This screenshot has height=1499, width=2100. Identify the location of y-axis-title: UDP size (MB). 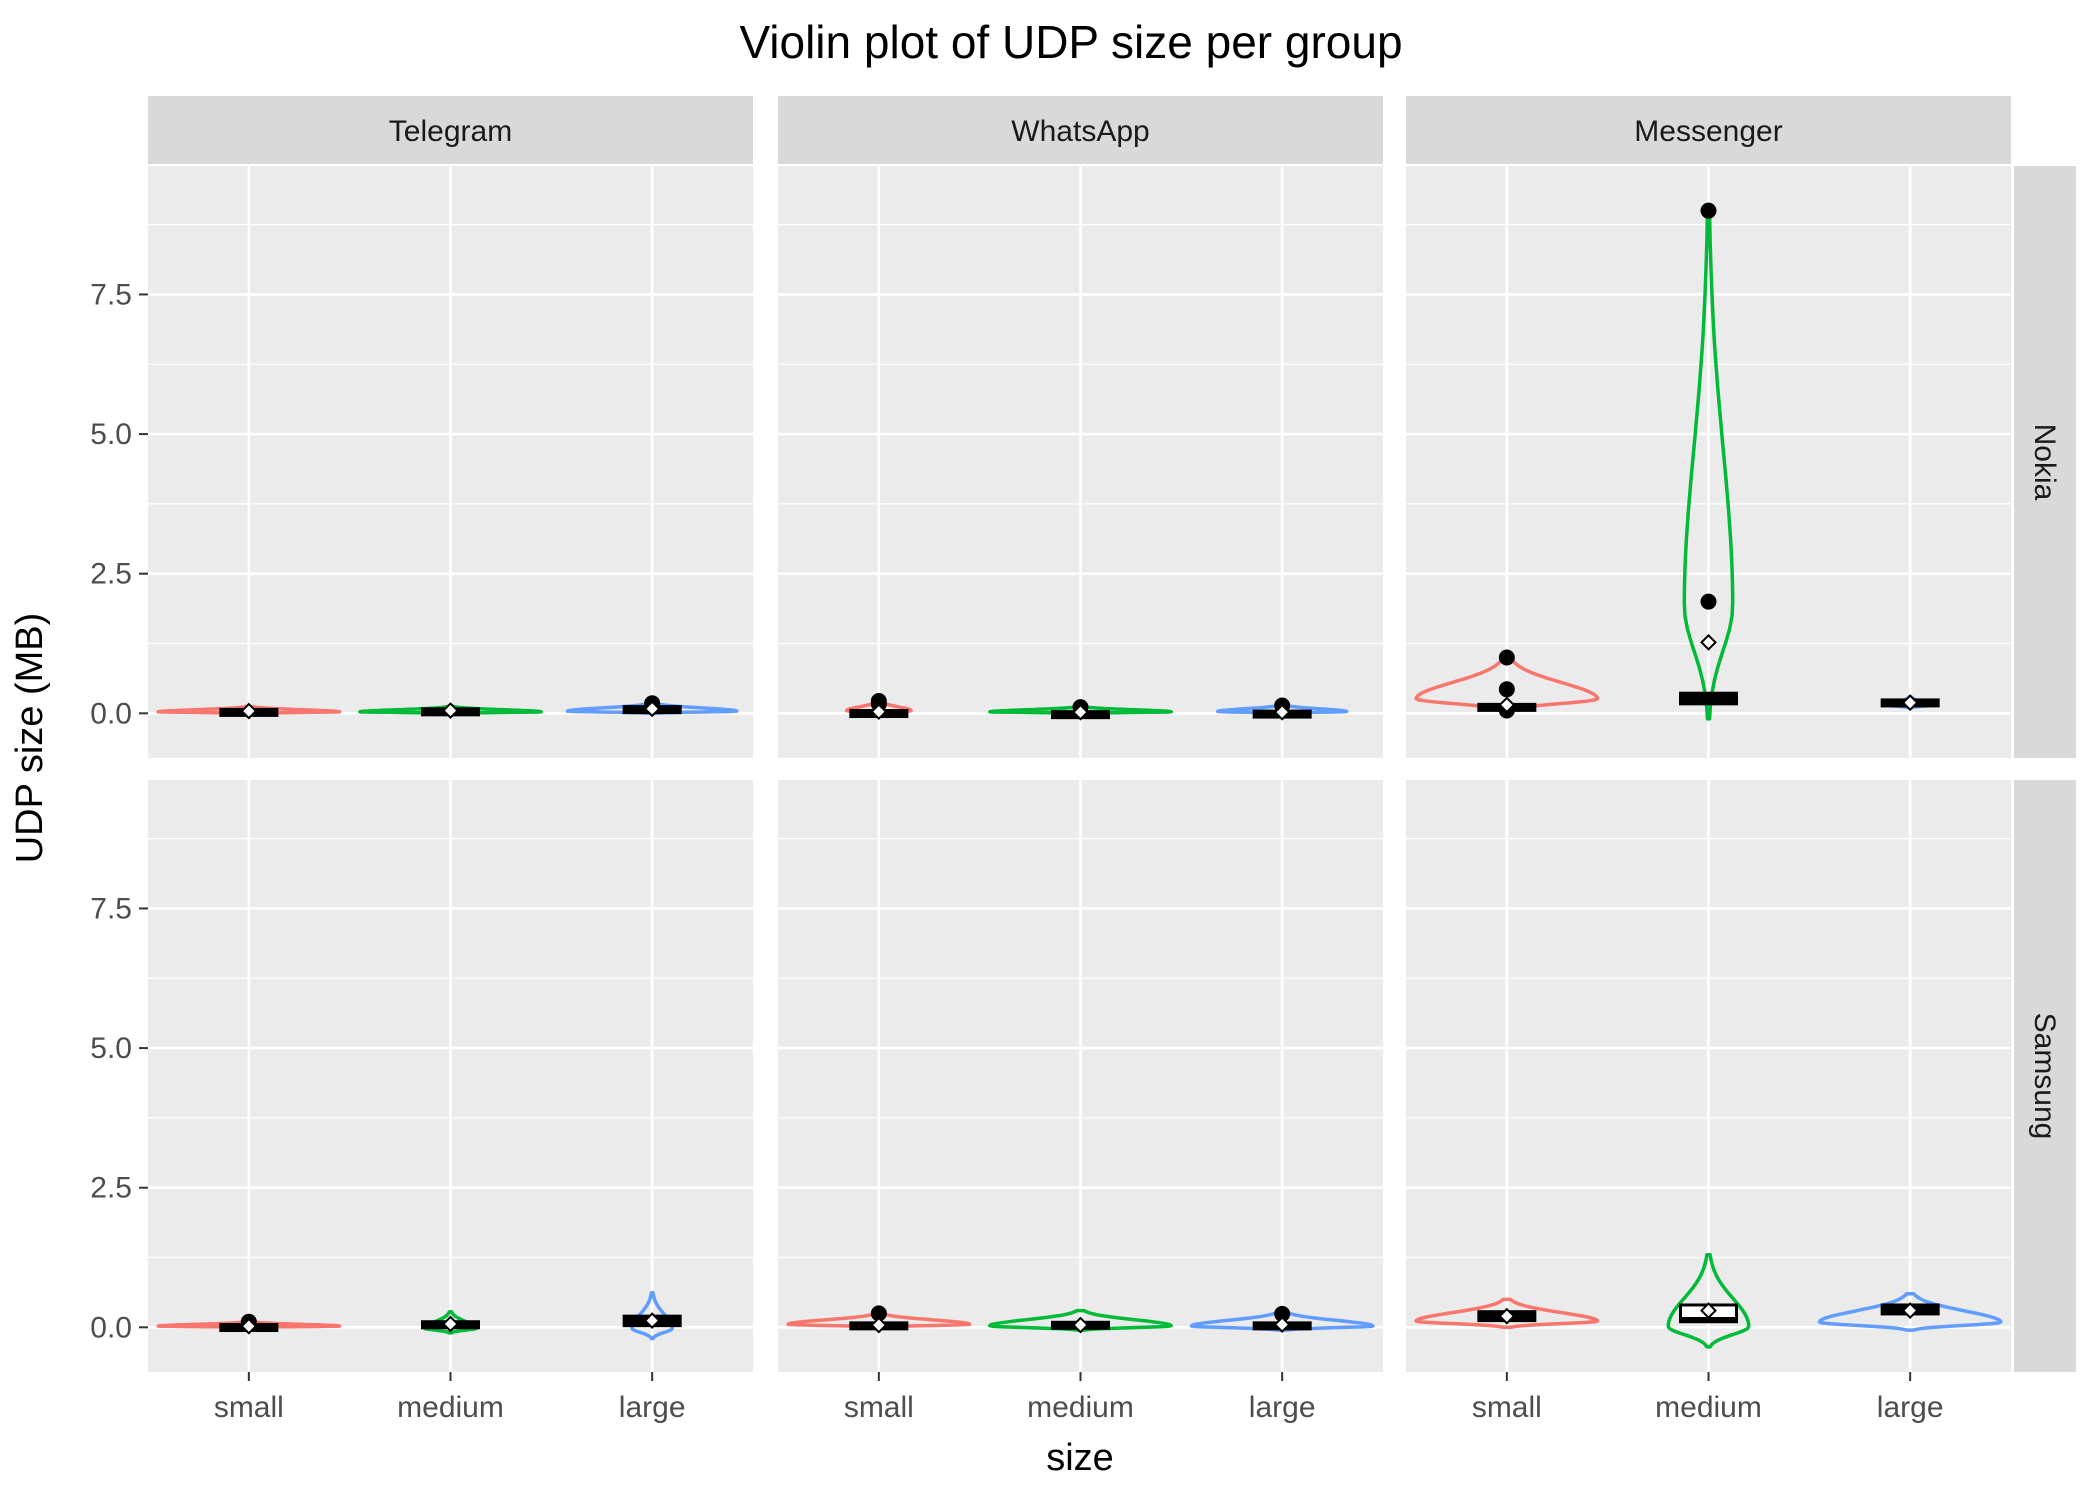
(30, 738).